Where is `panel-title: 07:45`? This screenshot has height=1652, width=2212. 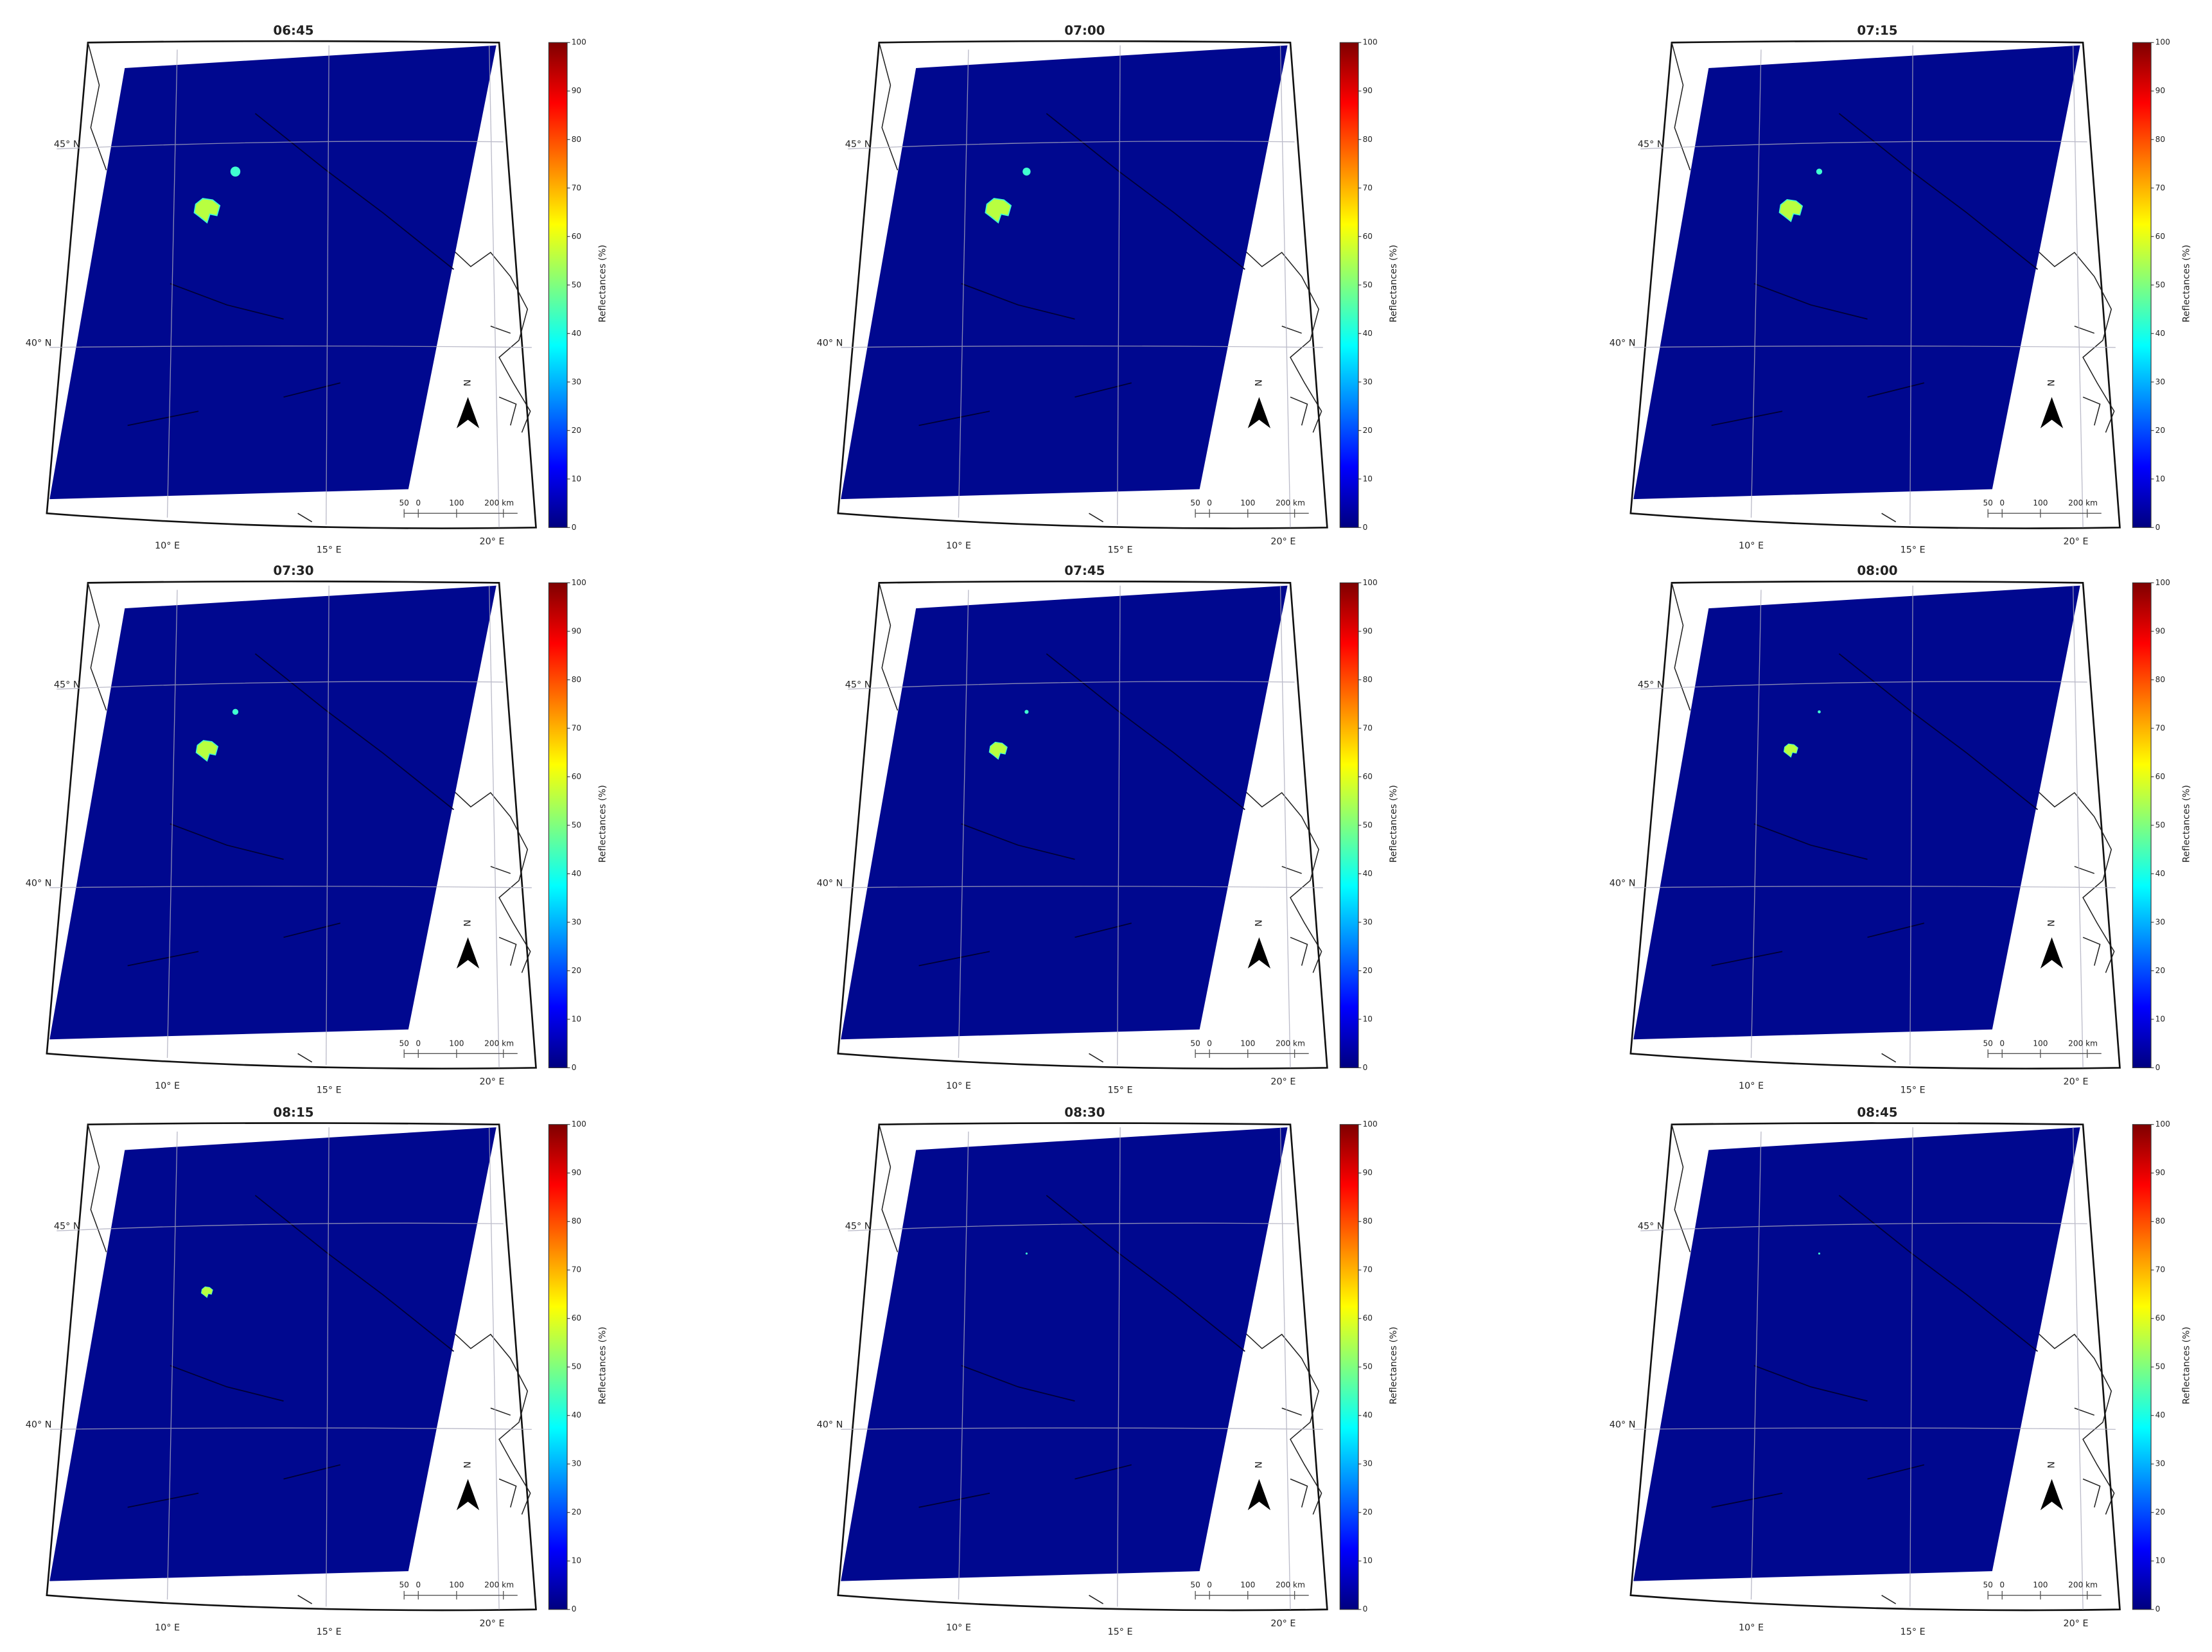 panel-title: 07:45 is located at coordinates (1085, 570).